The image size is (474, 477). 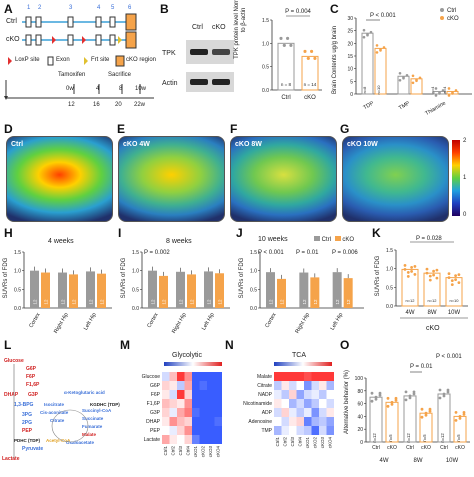 I want to click on behavior-n-label: n=12, so click(x=408, y=438).